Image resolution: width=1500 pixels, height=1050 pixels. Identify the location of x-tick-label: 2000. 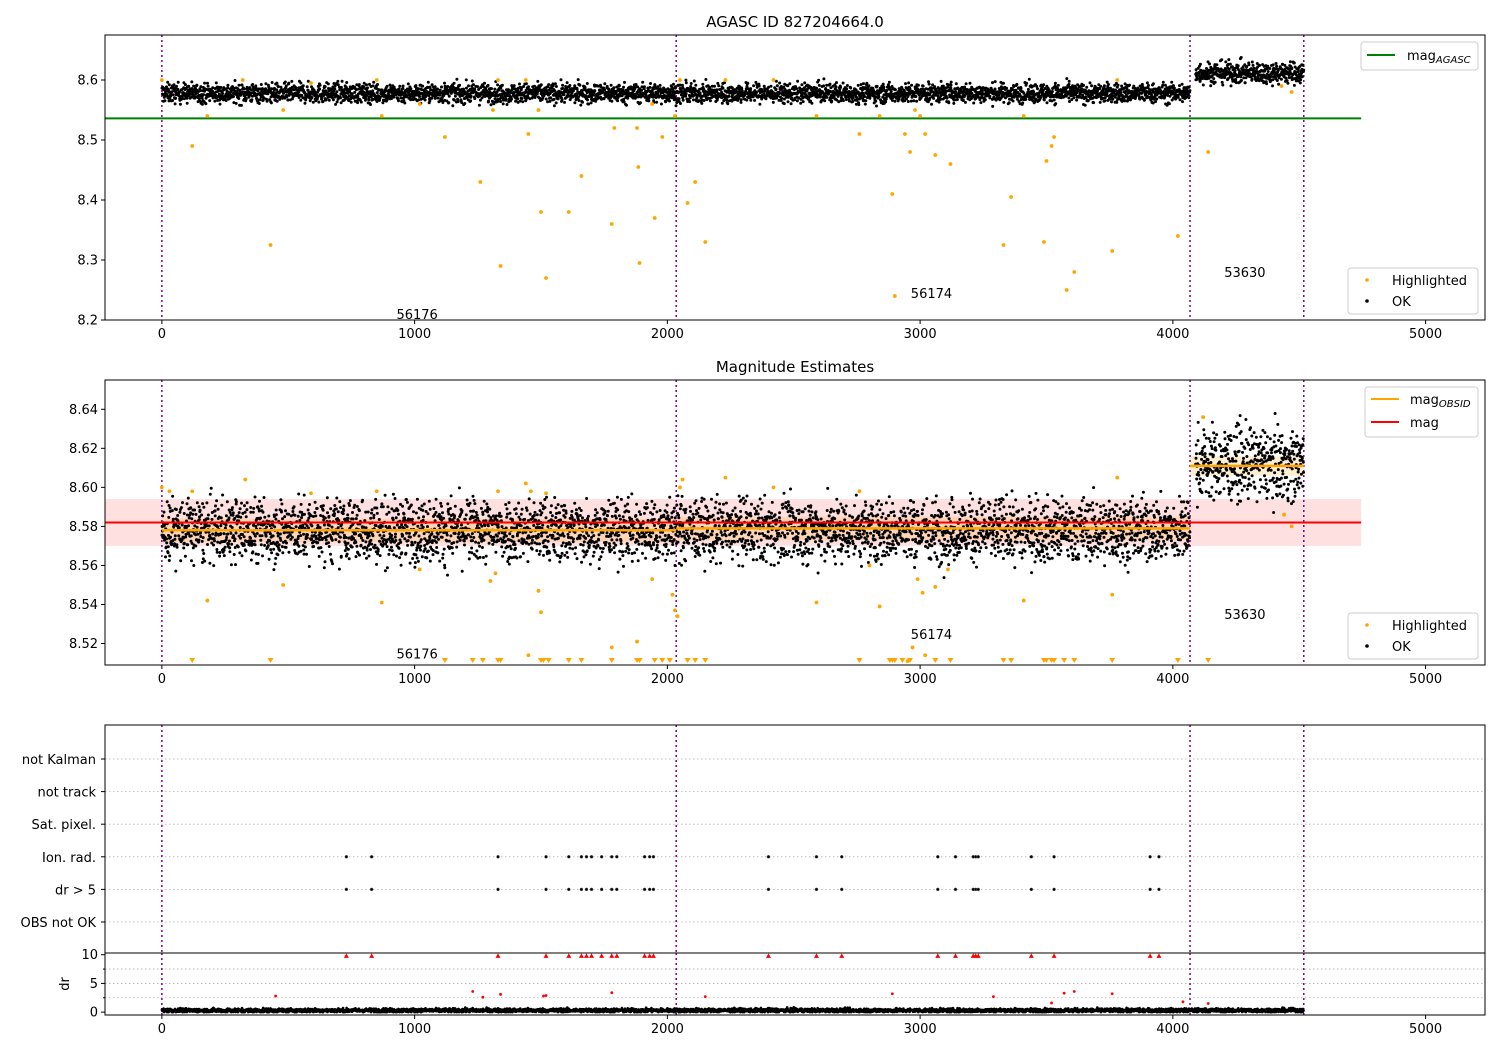
(667, 334).